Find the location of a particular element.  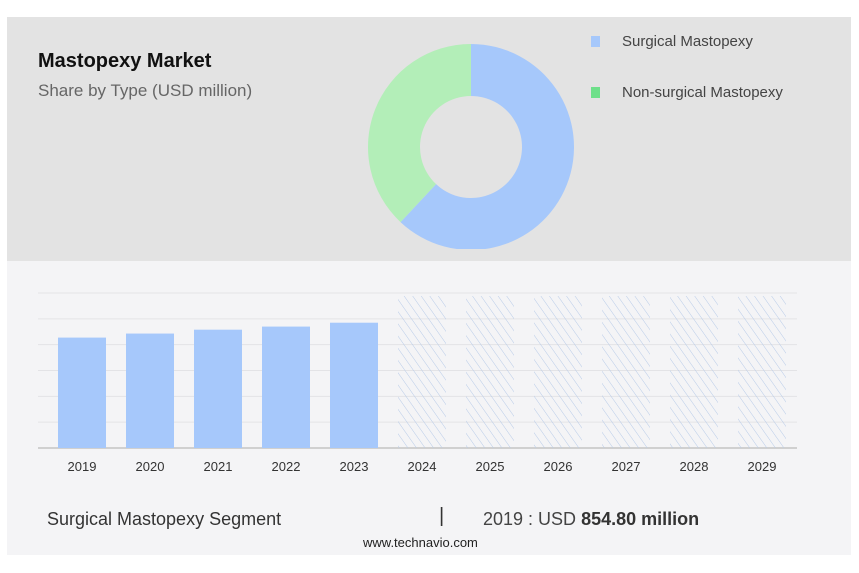

bar-2022 is located at coordinates (286, 387).